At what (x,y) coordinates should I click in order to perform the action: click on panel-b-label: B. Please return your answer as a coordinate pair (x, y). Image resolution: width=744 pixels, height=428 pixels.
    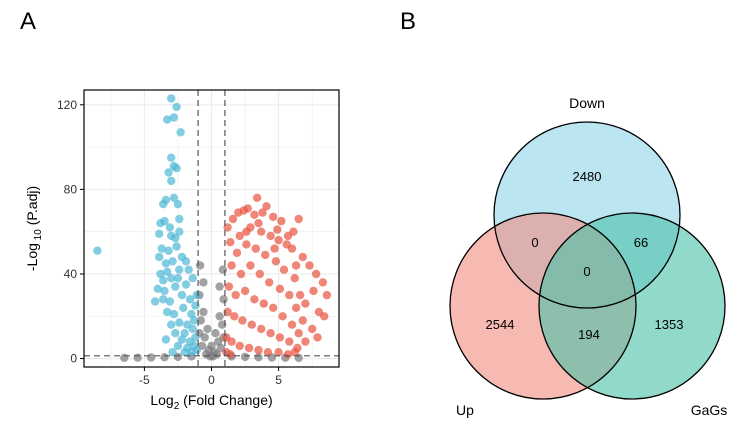
    Looking at the image, I should click on (408, 21).